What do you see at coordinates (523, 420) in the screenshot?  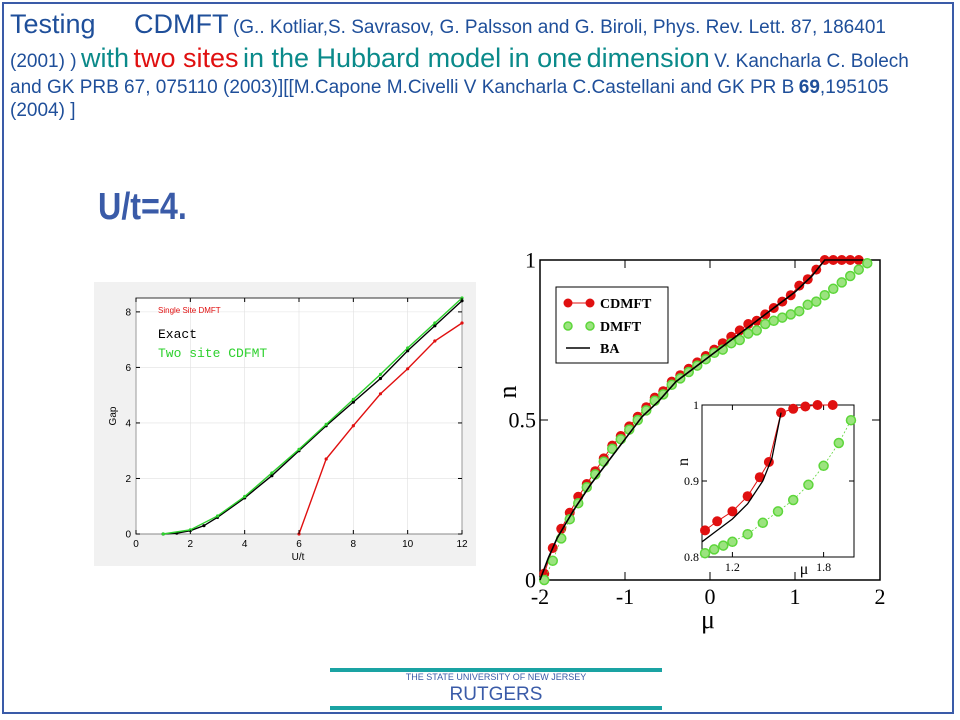 I see `y-tick-label: 0.5` at bounding box center [523, 420].